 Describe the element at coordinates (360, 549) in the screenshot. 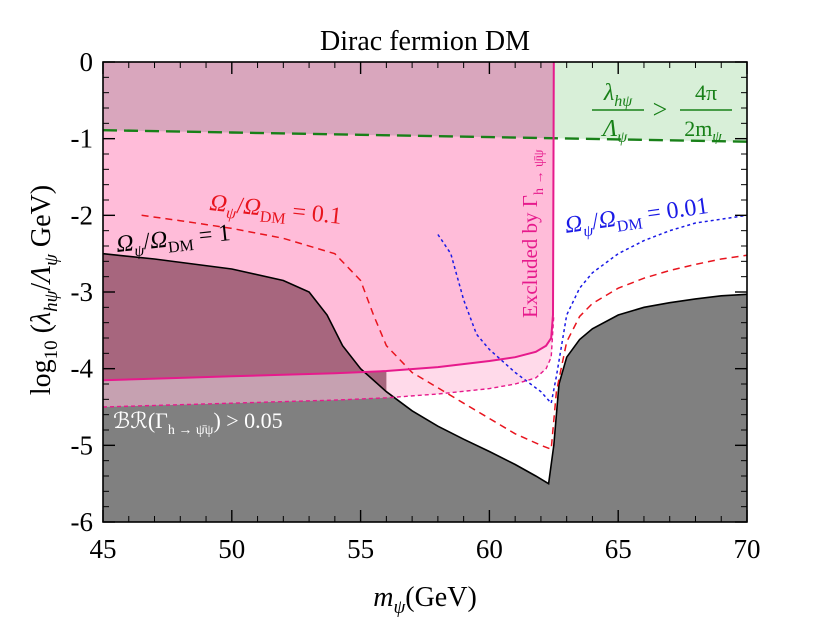

I see `x-tick-label: 55` at that location.